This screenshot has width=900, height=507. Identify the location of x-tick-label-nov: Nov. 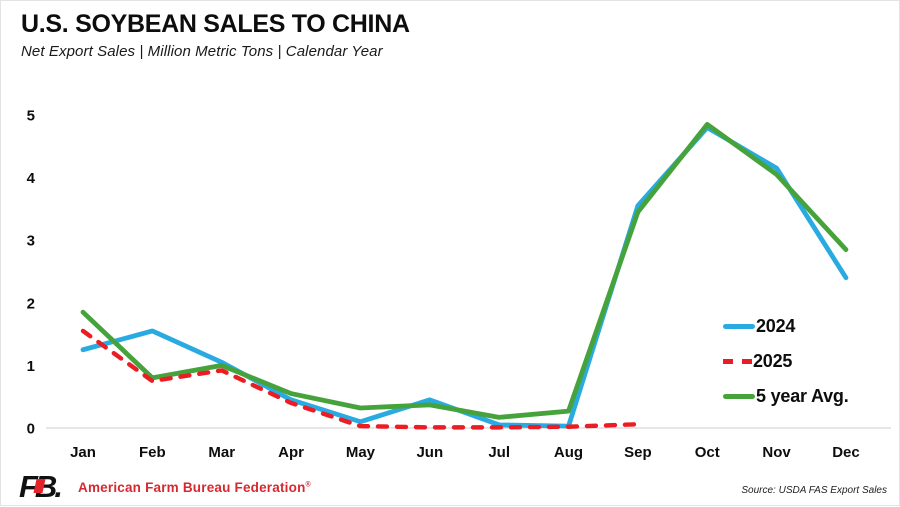
(776, 452).